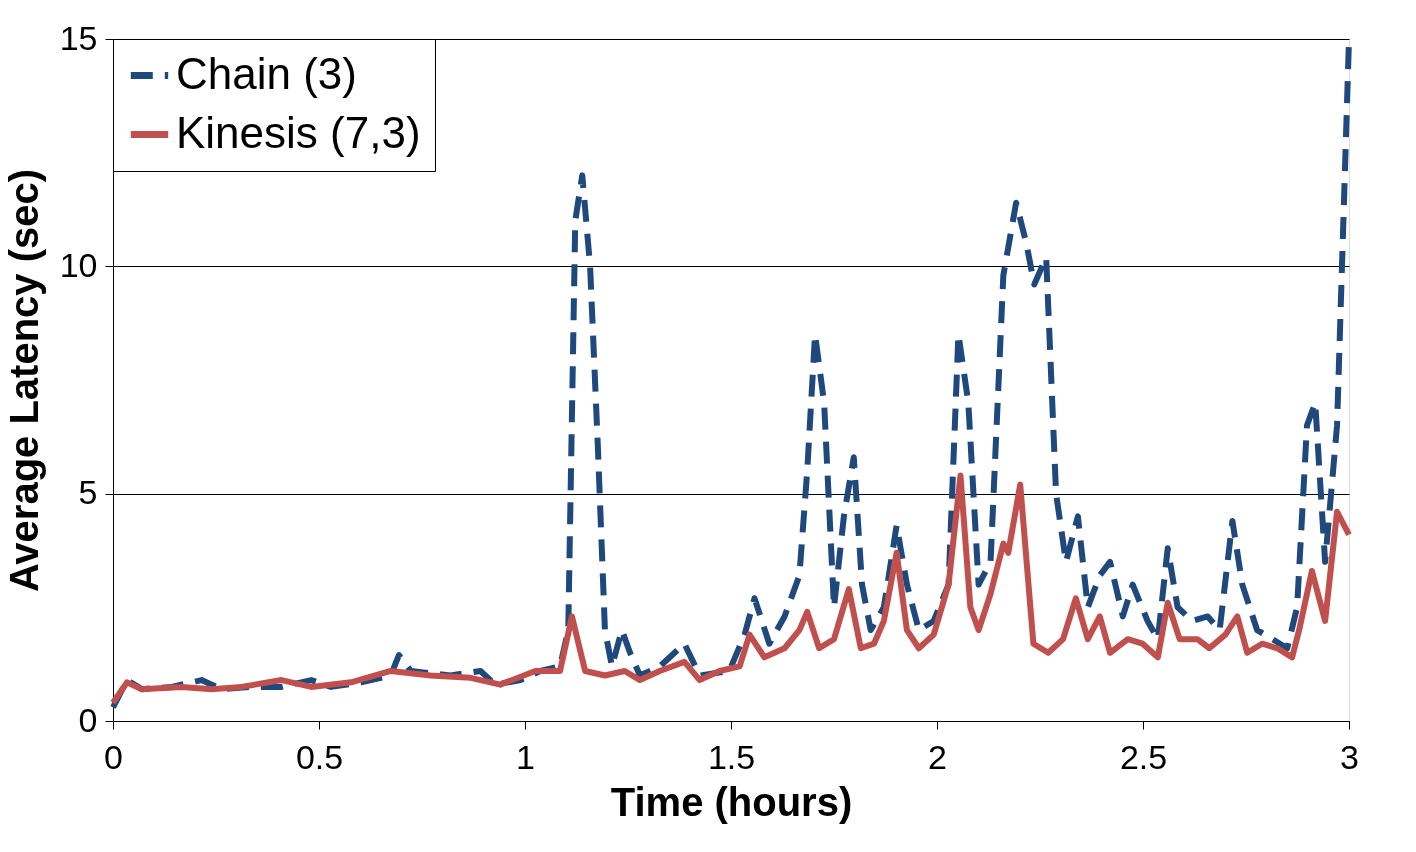  Describe the element at coordinates (1143, 756) in the screenshot. I see `x-tick-label: 2.5` at that location.